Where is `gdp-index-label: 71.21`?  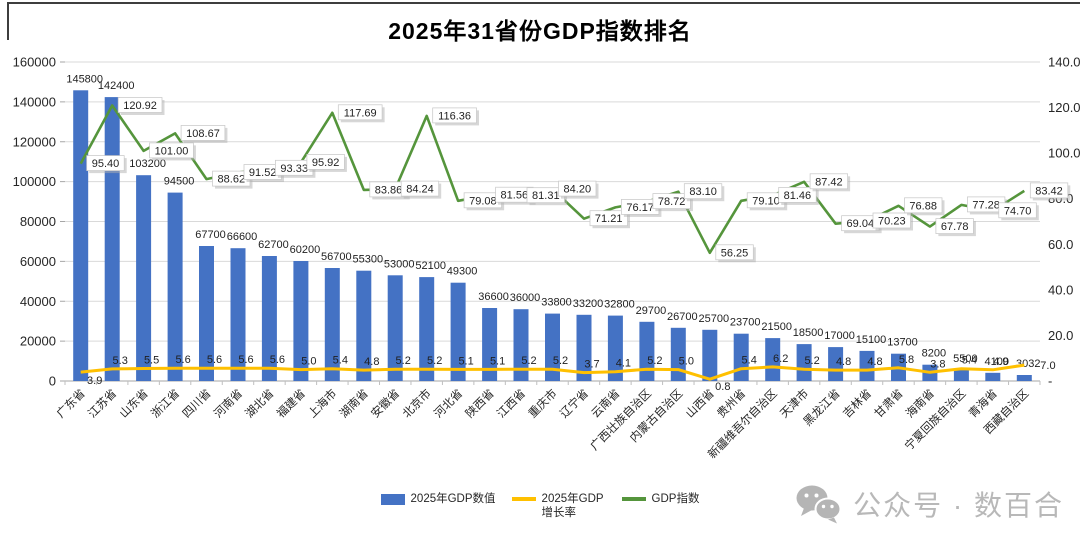
gdp-index-label: 71.21 is located at coordinates (609, 219).